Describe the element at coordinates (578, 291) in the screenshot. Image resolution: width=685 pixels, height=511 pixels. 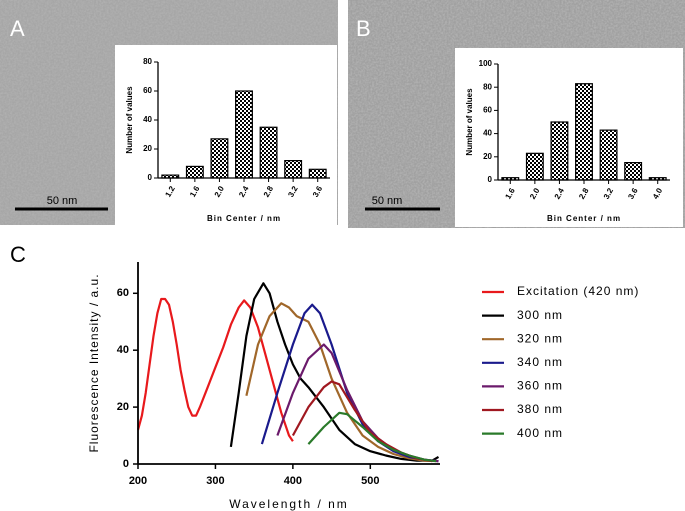
I see `legend-label: Excitation (420 nm)` at that location.